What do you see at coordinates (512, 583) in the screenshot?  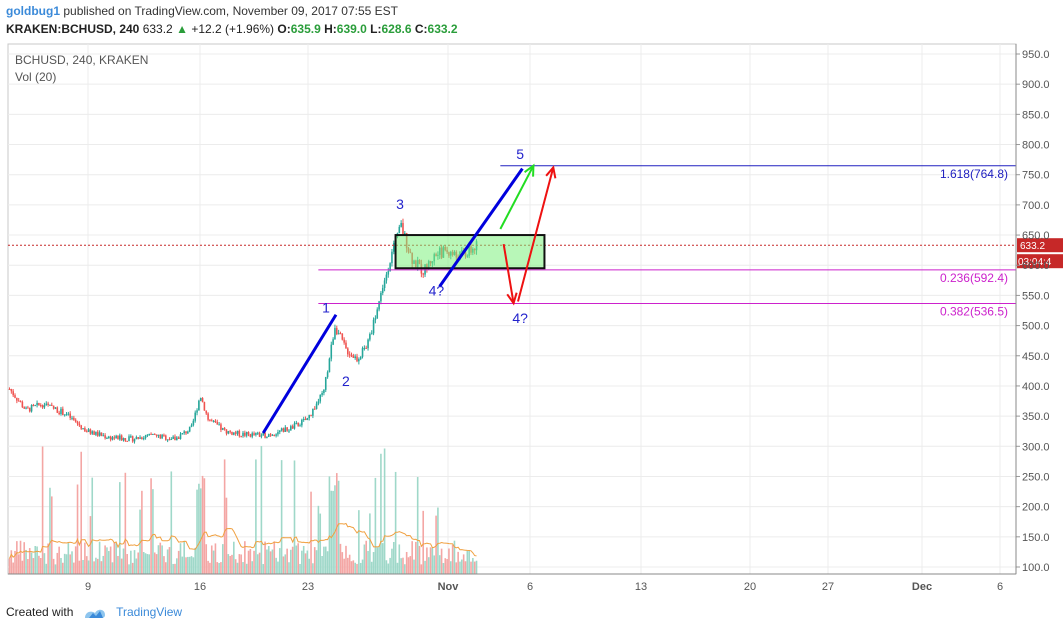 I see `time-axis: 9 16 23 Nov 6 13 20 27 Dec 6` at bounding box center [512, 583].